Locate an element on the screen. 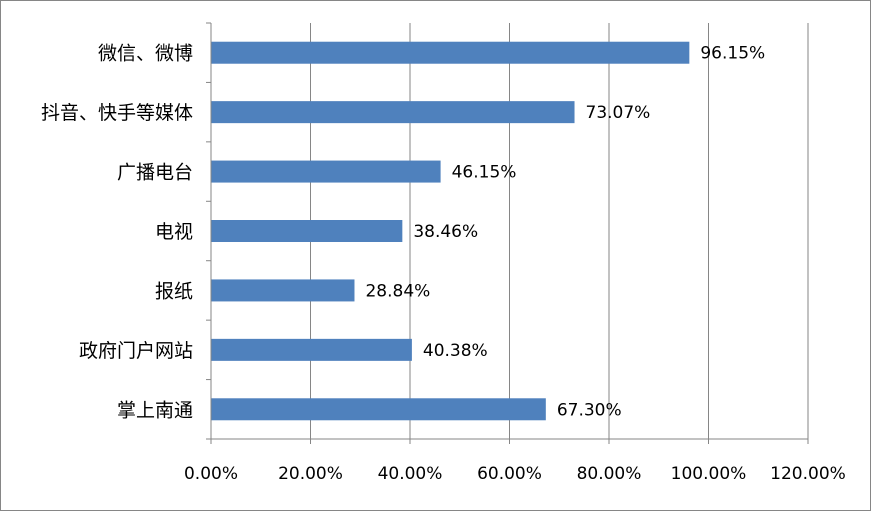 The width and height of the screenshot is (871, 514). value-label: 96.15% is located at coordinates (732, 54).